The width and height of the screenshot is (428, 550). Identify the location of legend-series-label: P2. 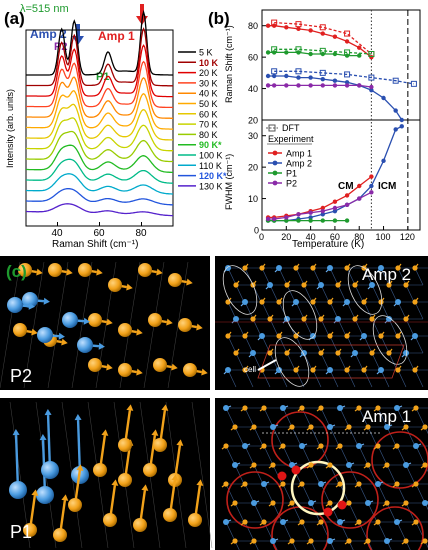
(291, 184).